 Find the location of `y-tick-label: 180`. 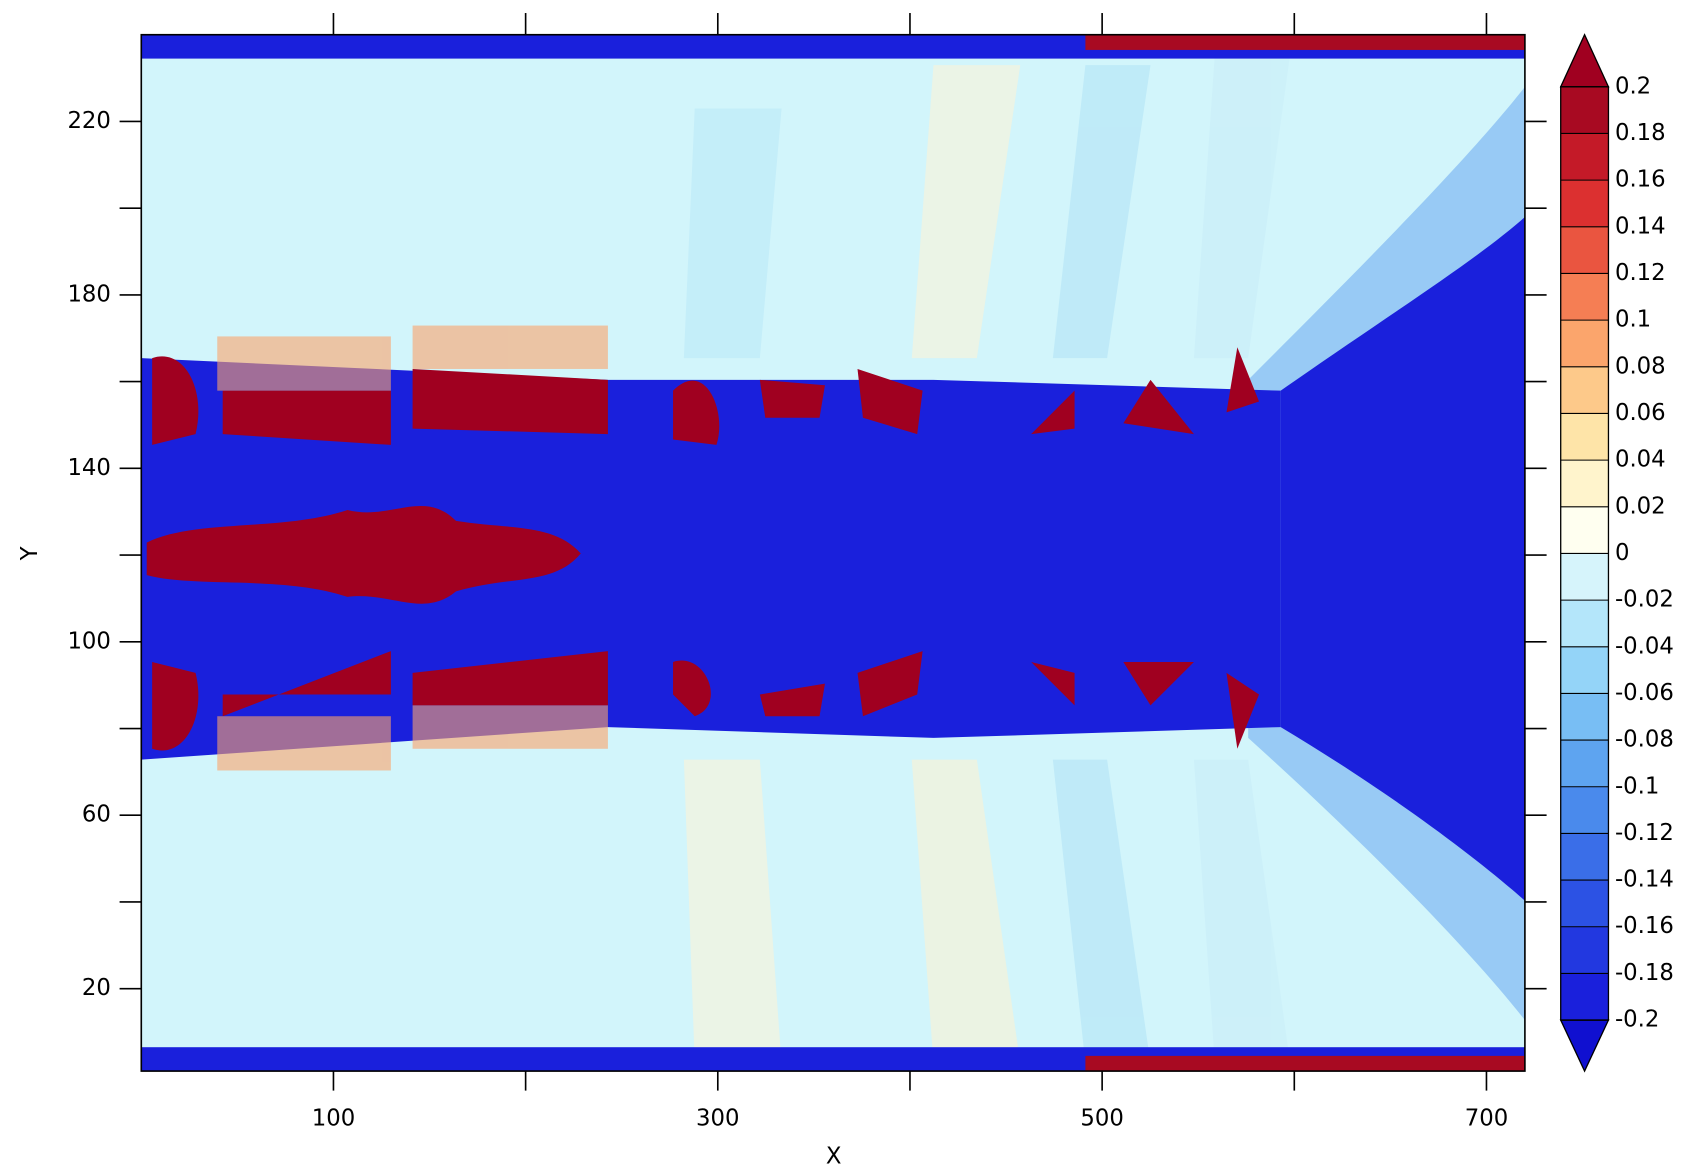

y-tick-label: 180 is located at coordinates (88, 294).